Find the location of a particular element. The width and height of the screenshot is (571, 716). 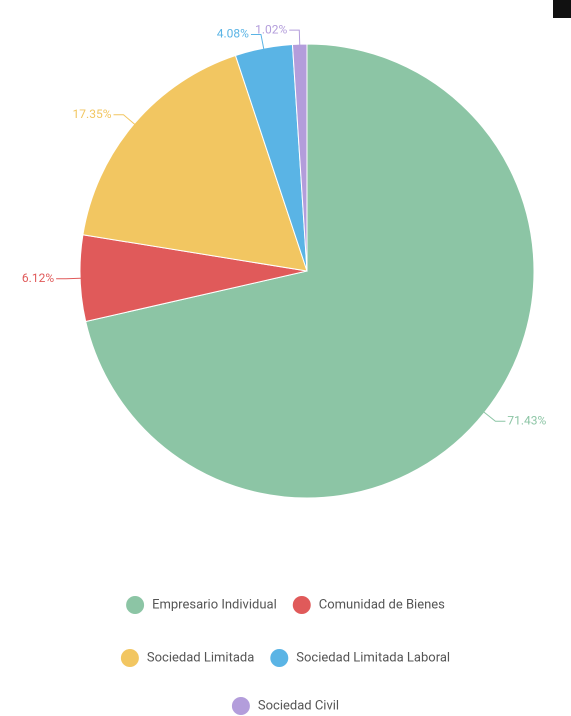

corner-mark is located at coordinates (562, 9).